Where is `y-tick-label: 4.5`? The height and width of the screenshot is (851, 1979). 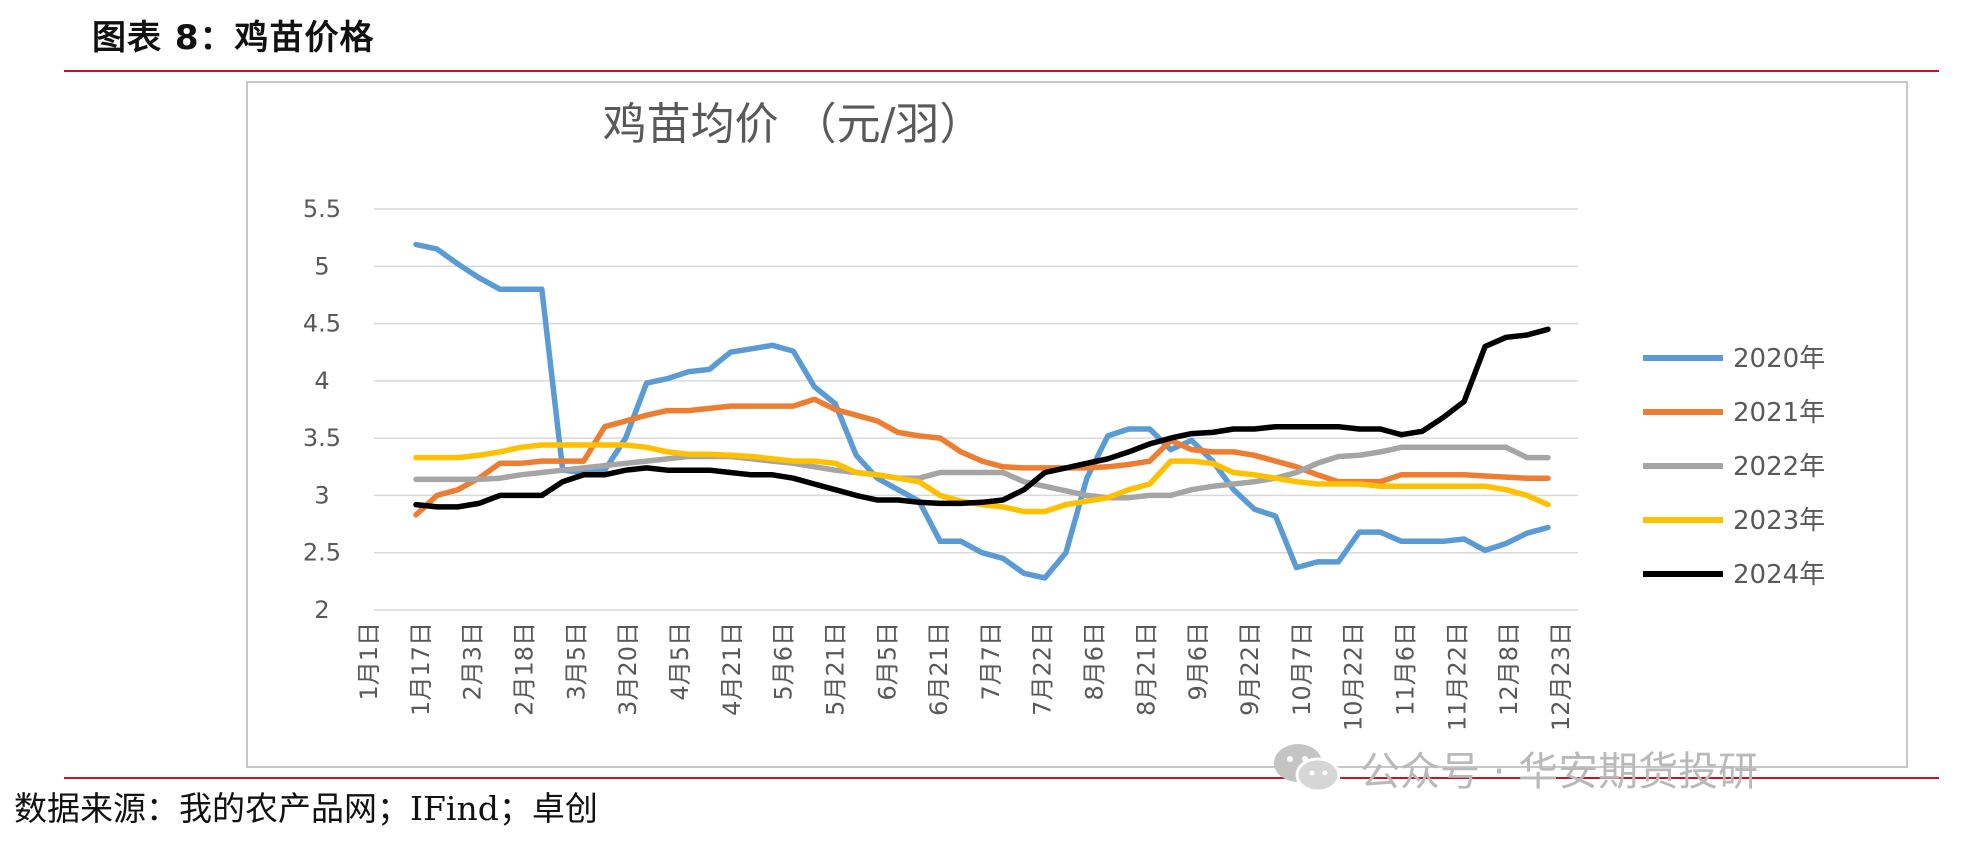
y-tick-label: 4.5 is located at coordinates (322, 324).